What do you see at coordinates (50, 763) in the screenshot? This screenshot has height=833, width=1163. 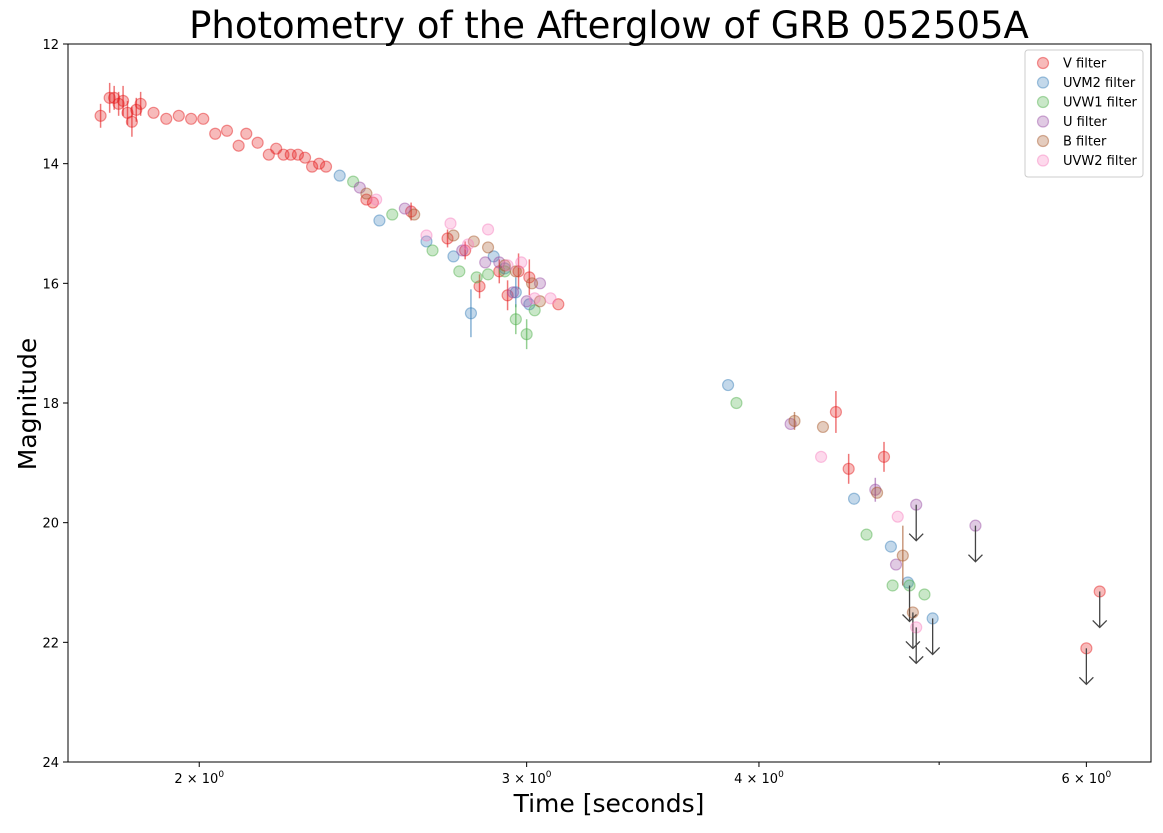 I see `y-tick-label: 24` at bounding box center [50, 763].